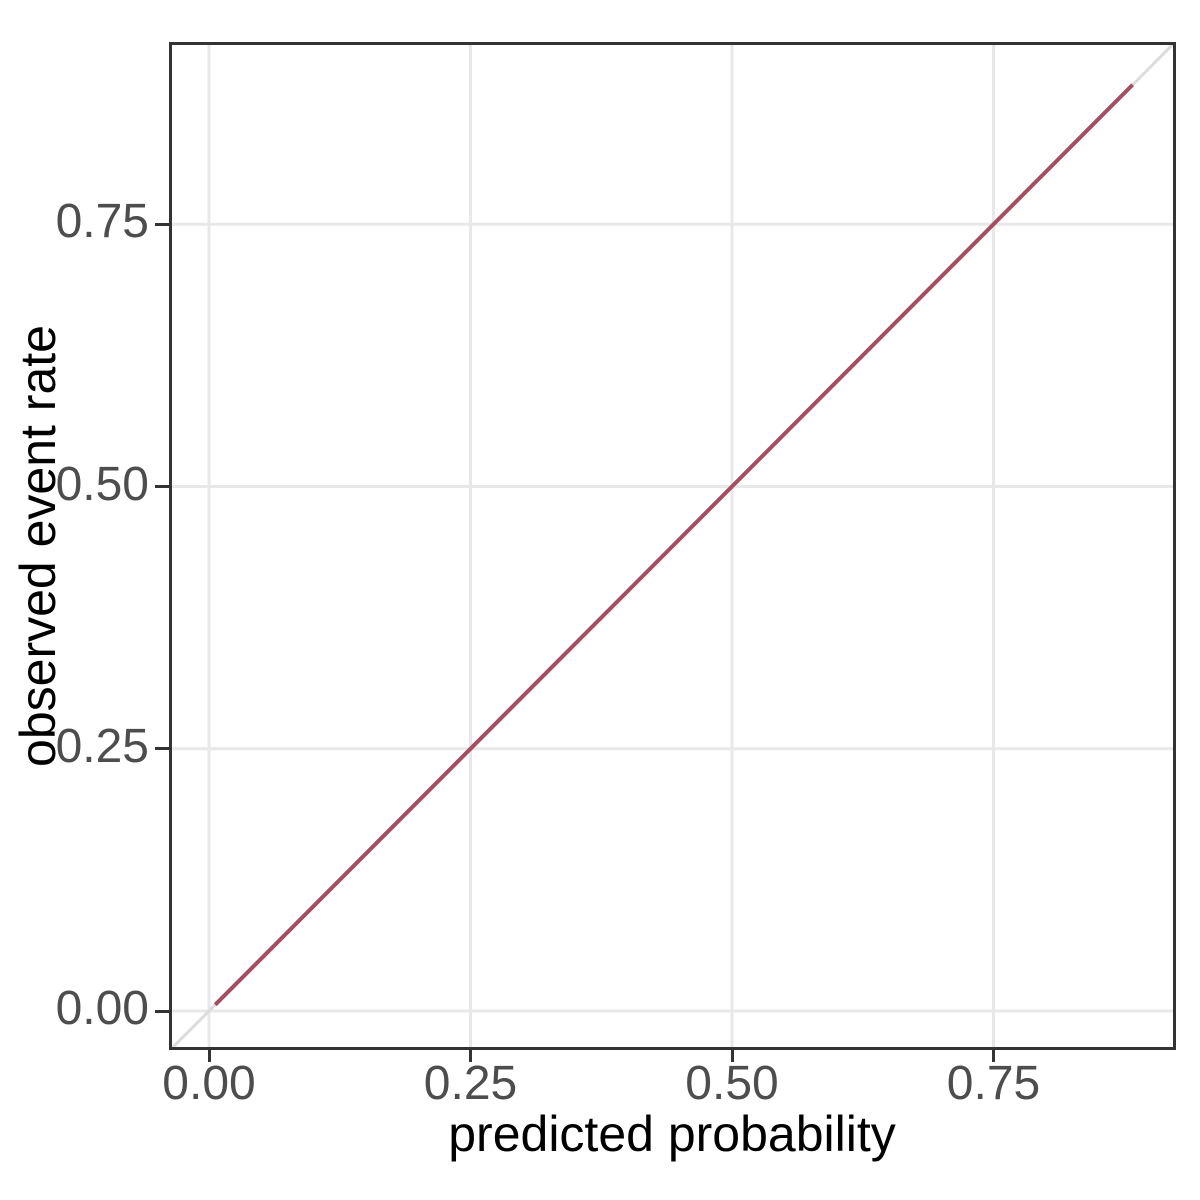 This screenshot has height=1200, width=1200. I want to click on x-tick-label: 0.25, so click(470, 1083).